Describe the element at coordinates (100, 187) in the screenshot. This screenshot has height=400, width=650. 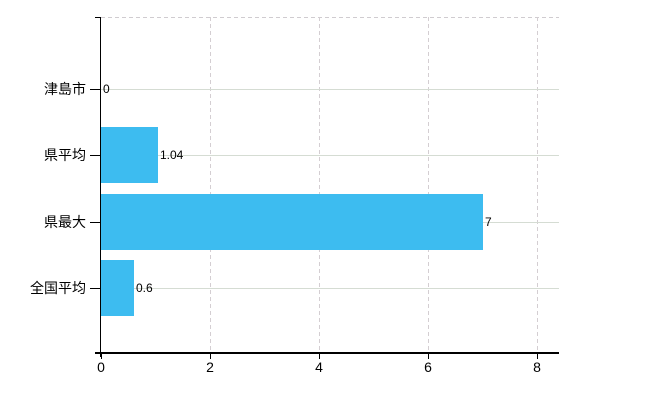
I see `y-axis-line` at that location.